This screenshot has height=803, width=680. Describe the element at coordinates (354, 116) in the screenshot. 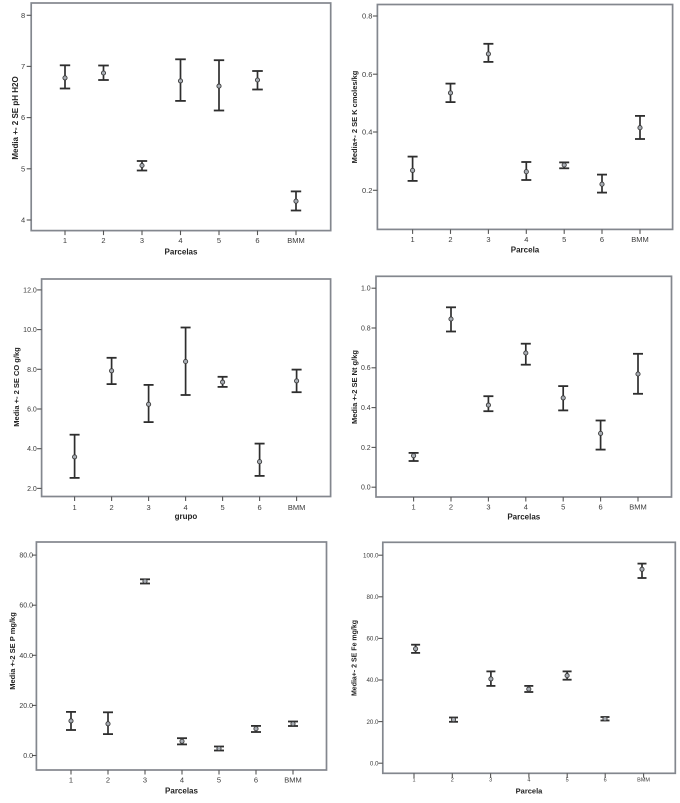

I see `svg-text: Media+- 2 SE K cmoles/kg` at that location.